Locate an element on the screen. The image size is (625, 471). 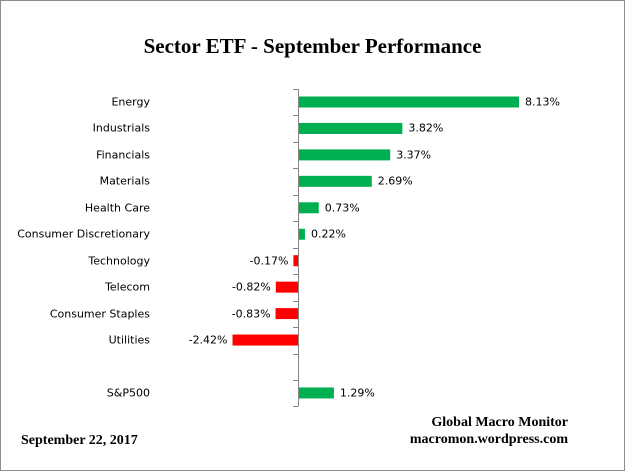
category-label: Materials is located at coordinates (124, 181).